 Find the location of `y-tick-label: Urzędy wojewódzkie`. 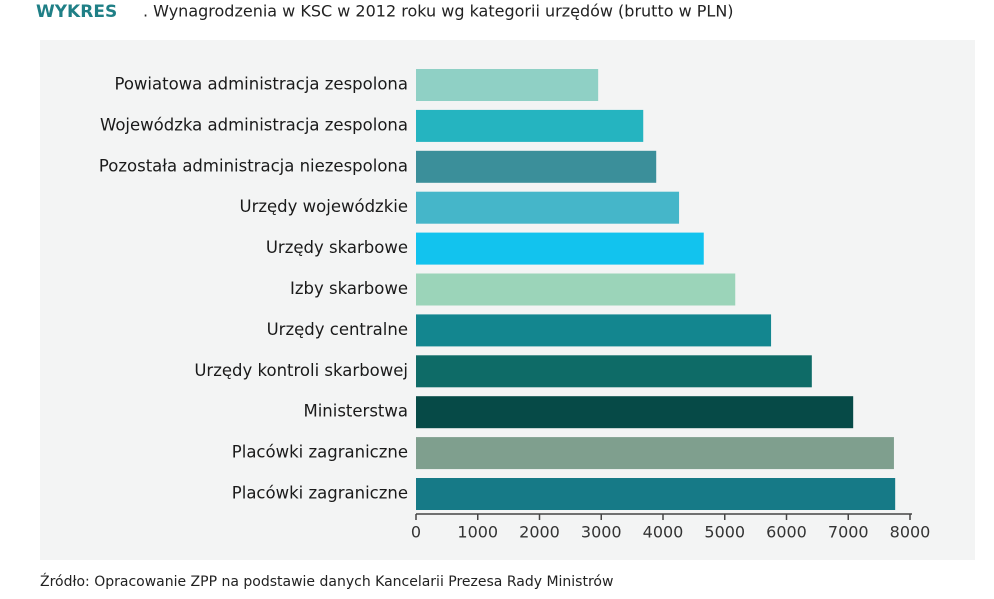

y-tick-label: Urzędy wojewódzkie is located at coordinates (324, 206).